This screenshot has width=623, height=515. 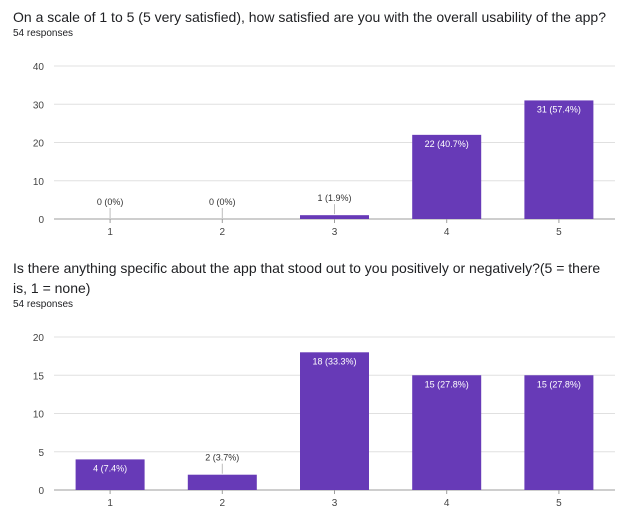 What do you see at coordinates (39, 376) in the screenshot?
I see `y-tick-label: 15` at bounding box center [39, 376].